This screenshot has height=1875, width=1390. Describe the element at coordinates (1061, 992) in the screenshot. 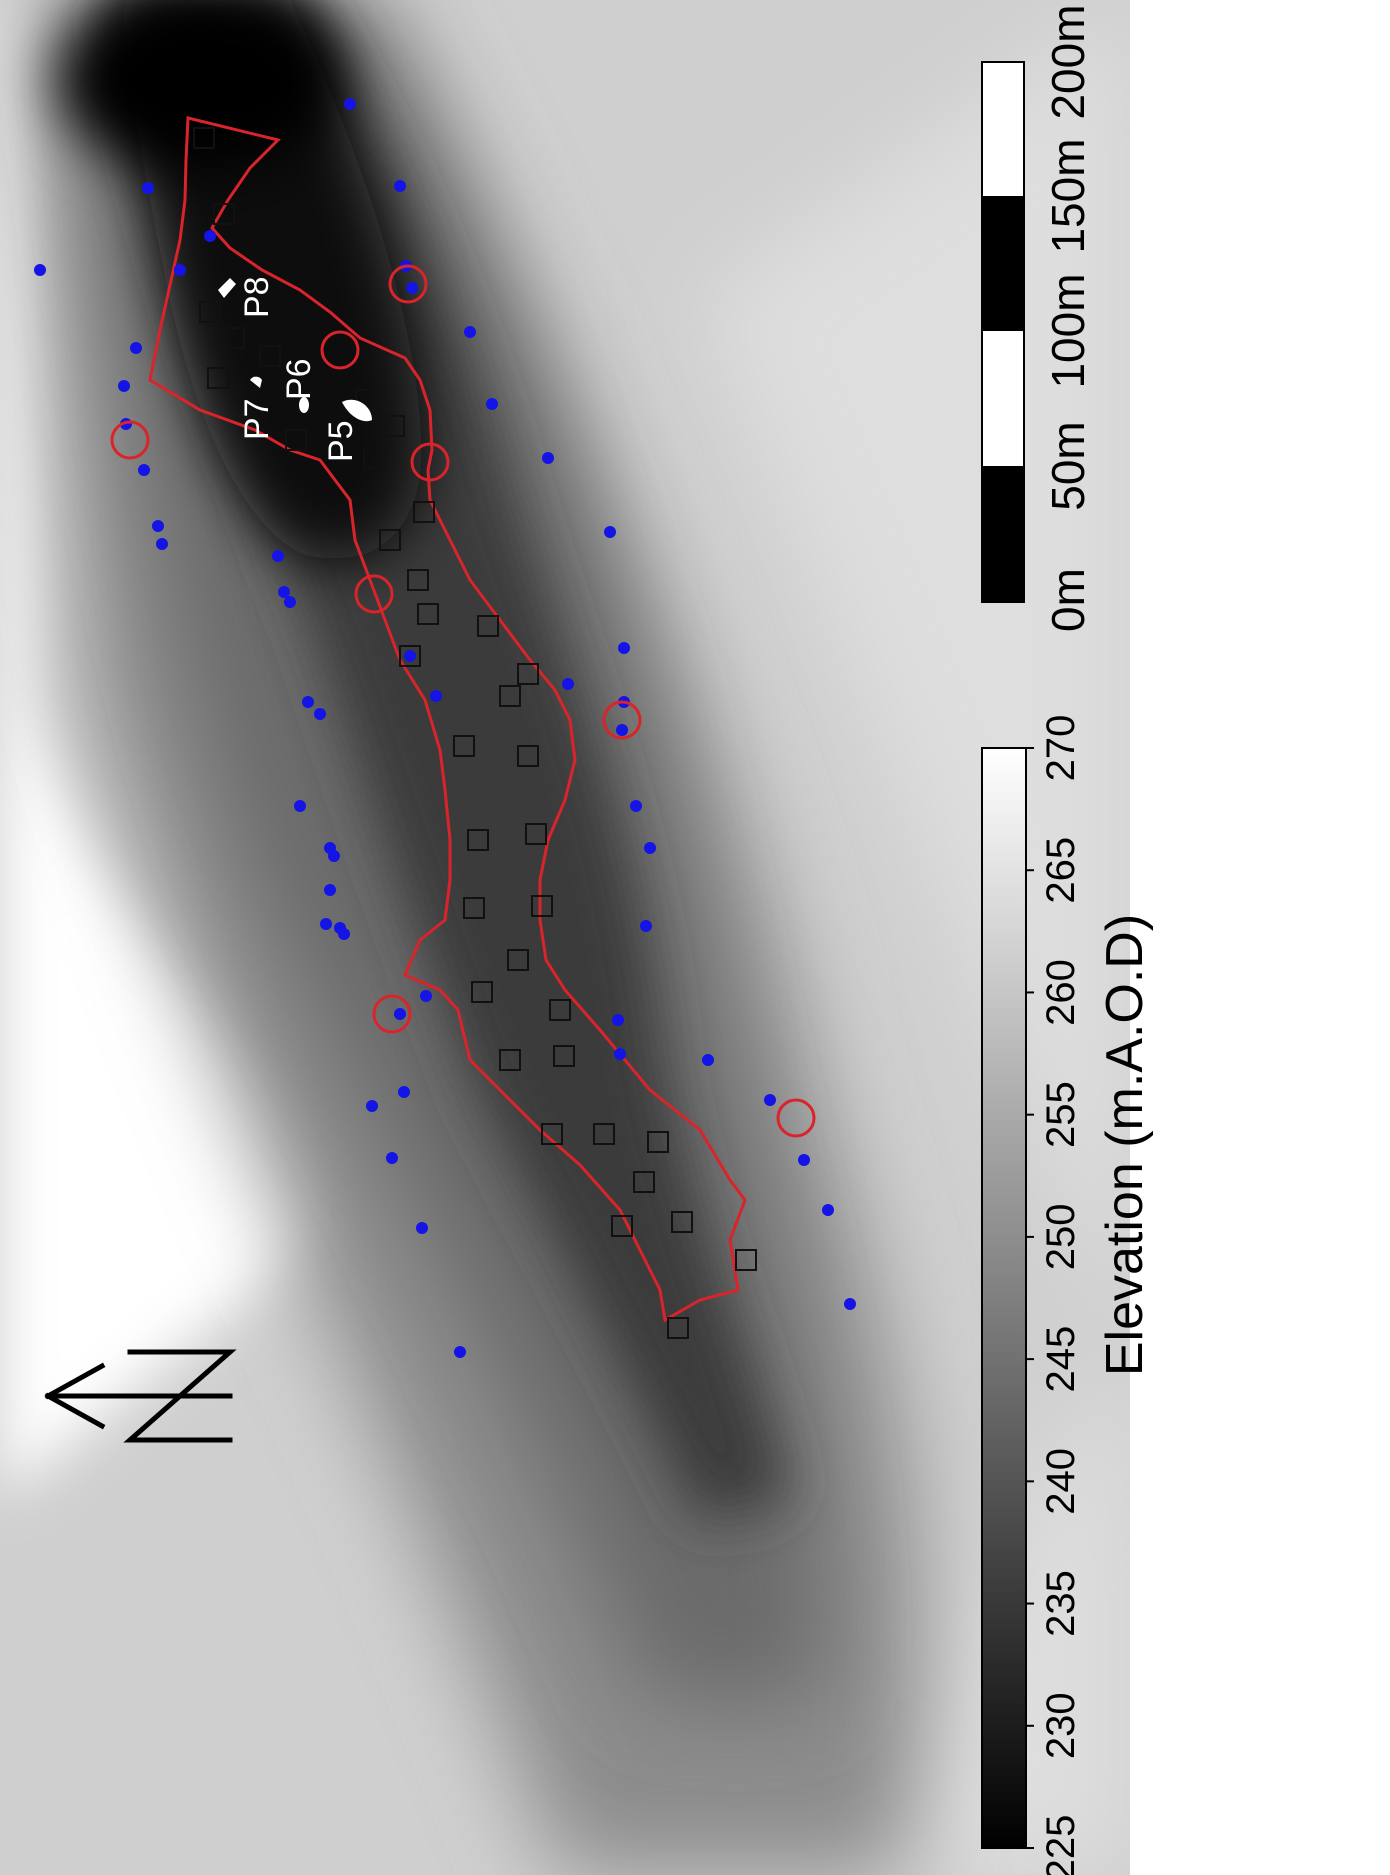

I see `elevation-tick-label: 260` at that location.